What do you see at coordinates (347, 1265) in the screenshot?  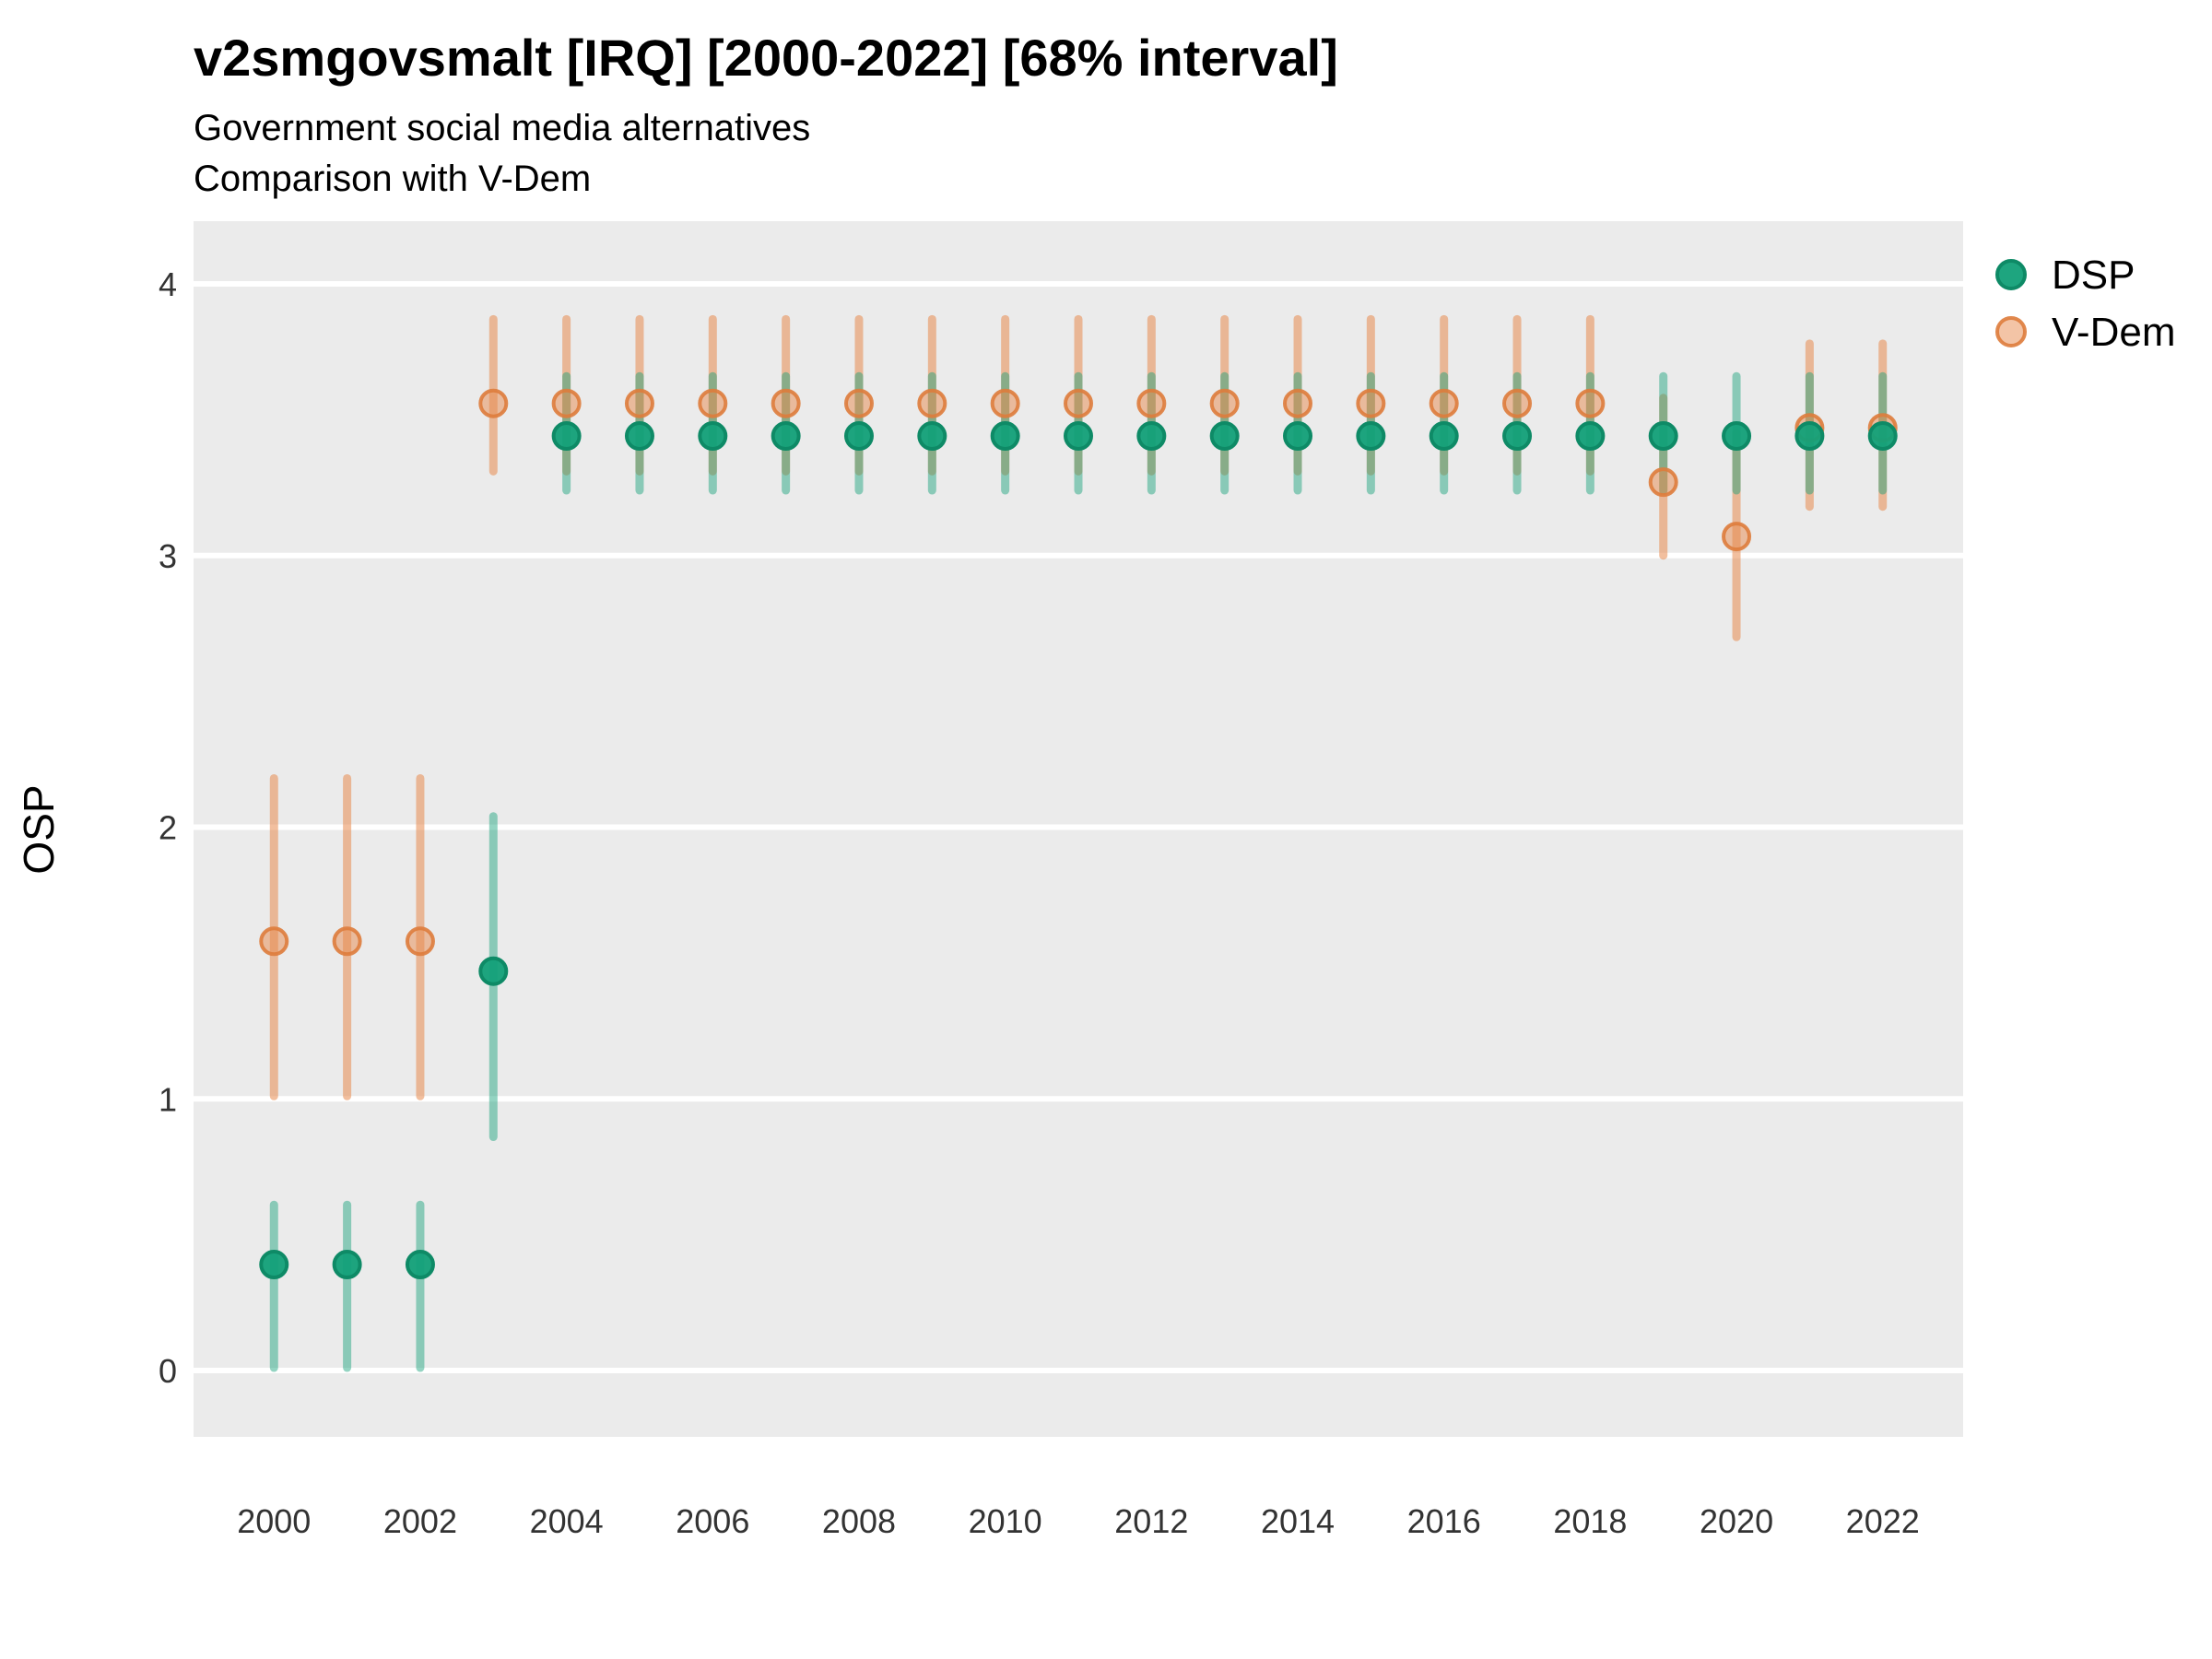 I see `dsp-point-2001` at bounding box center [347, 1265].